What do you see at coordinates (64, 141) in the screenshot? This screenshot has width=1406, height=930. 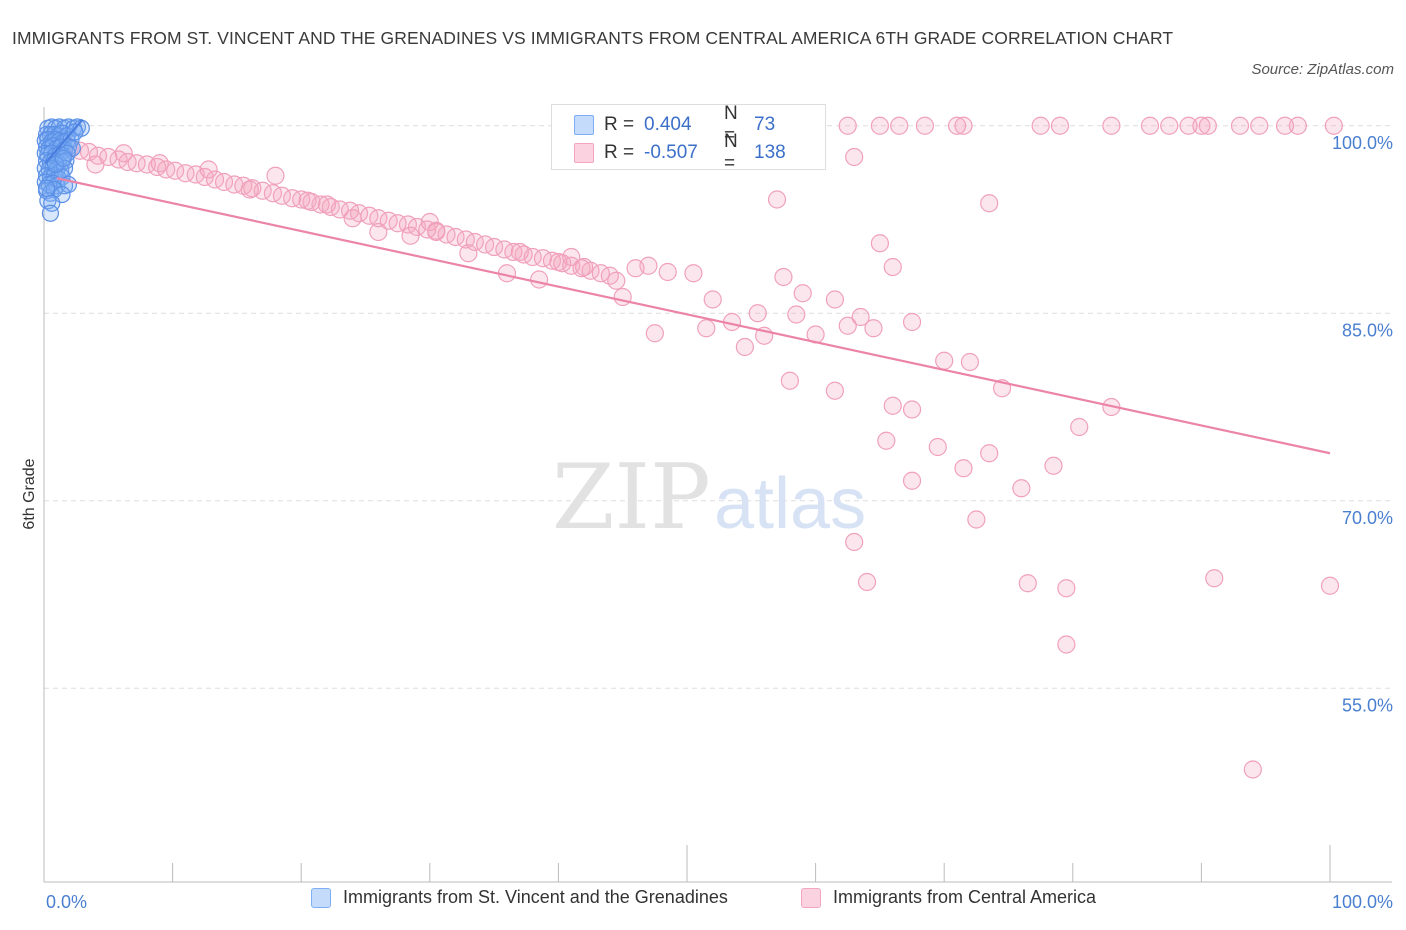 I see `trend-line-st-vincent` at bounding box center [64, 141].